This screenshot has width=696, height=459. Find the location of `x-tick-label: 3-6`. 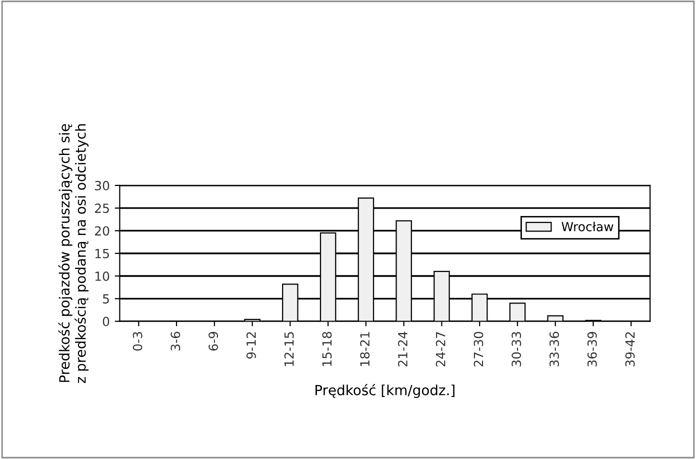

x-tick-label: 3-6 is located at coordinates (175, 341).